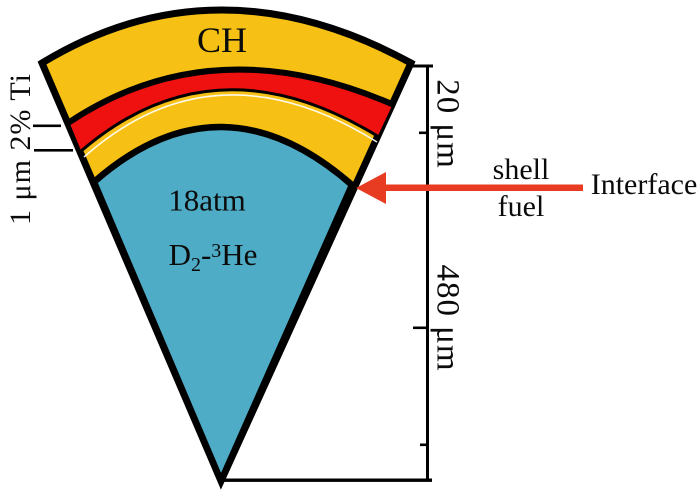 The width and height of the screenshot is (700, 491). I want to click on interface-label: Interface, so click(644, 184).